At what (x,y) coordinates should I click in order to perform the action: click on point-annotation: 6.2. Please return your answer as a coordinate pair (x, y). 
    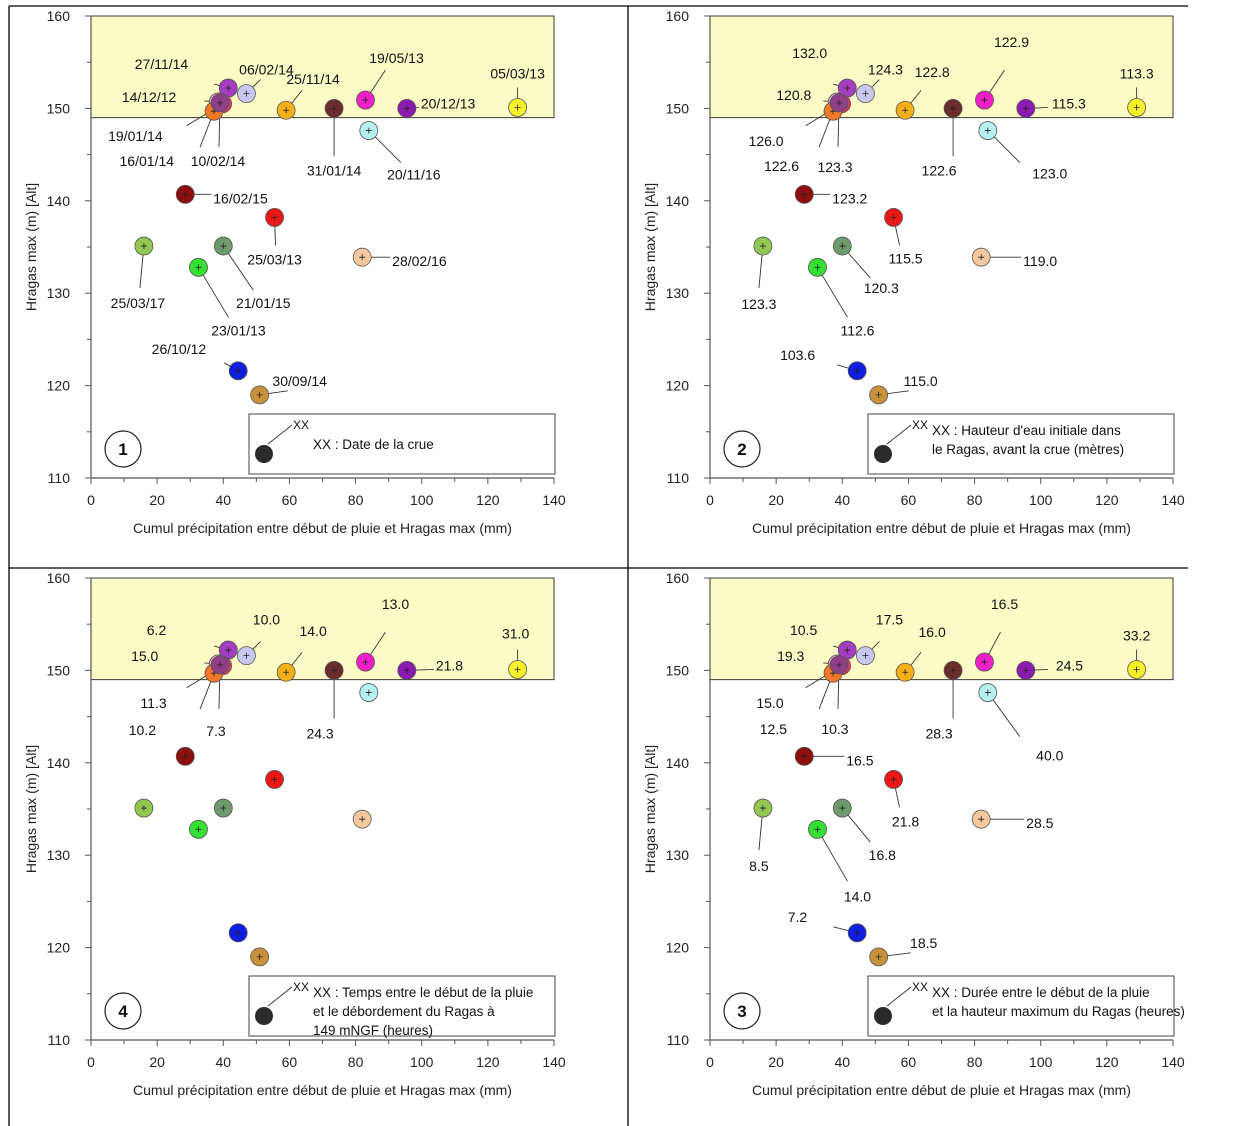
    Looking at the image, I should click on (157, 630).